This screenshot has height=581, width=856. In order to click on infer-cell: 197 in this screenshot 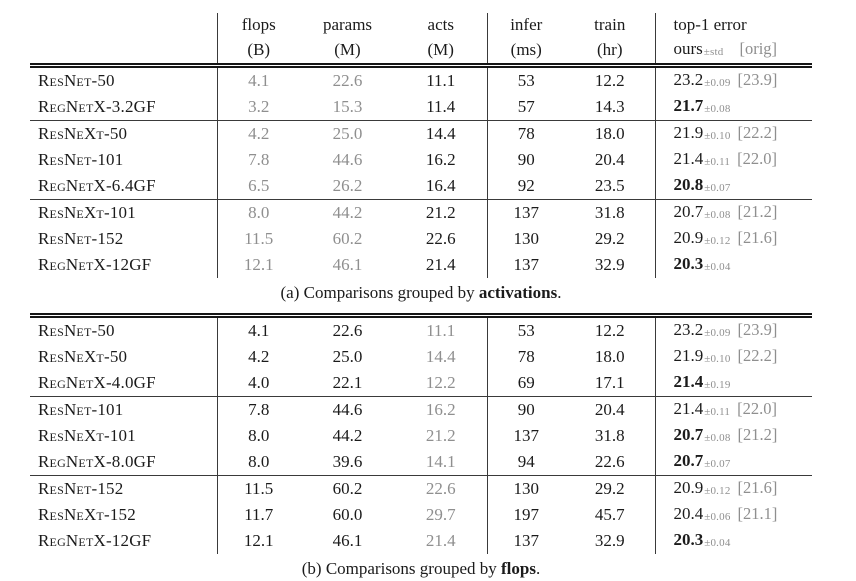, I will do `click(525, 515)`.